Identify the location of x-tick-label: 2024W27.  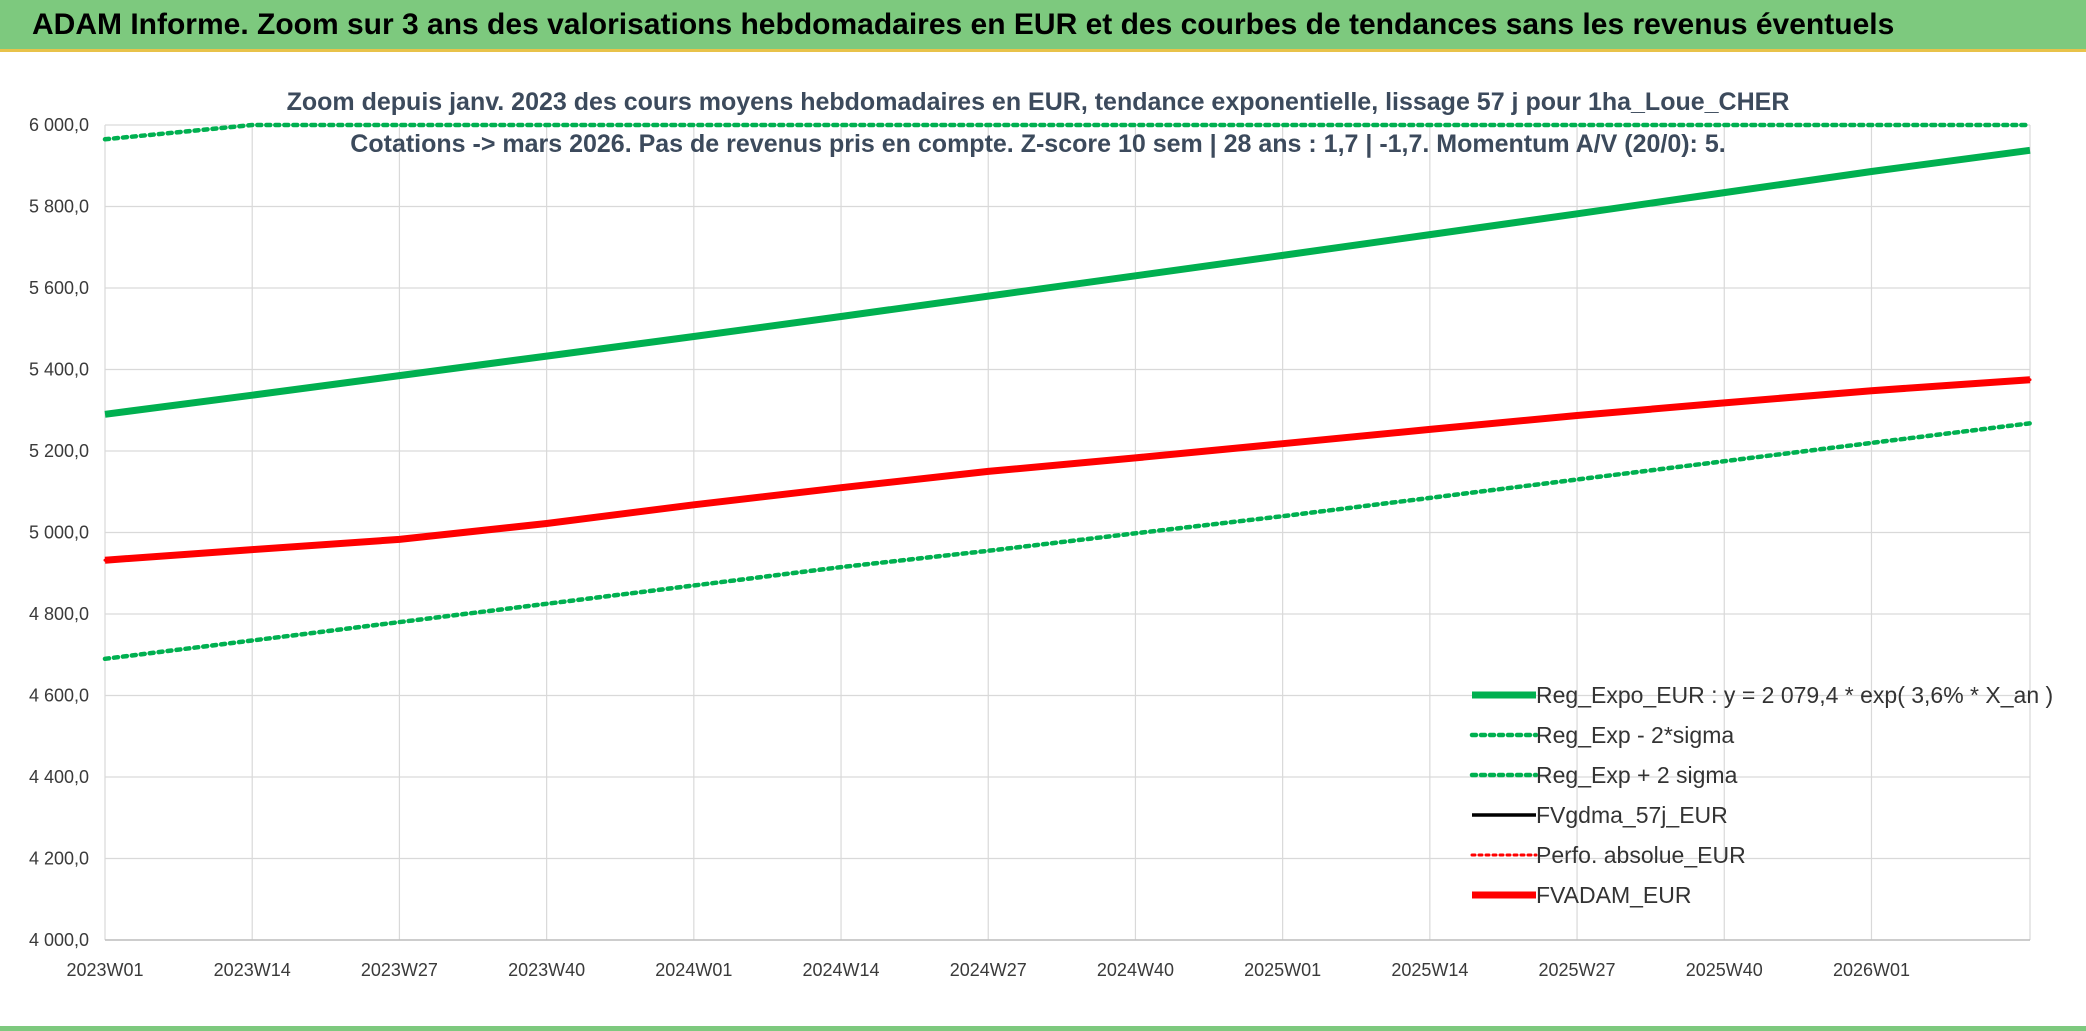
(988, 970).